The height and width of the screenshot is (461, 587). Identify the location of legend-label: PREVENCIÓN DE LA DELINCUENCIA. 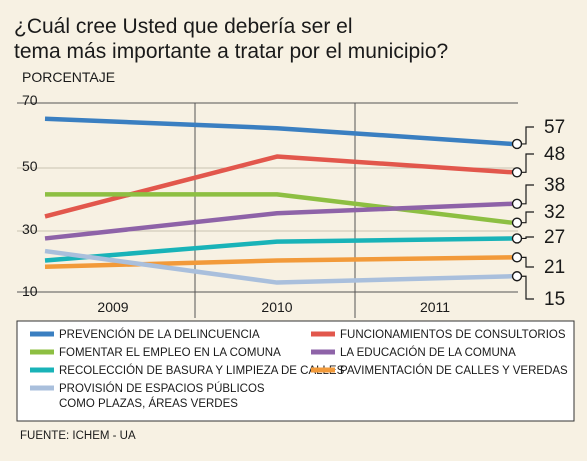
(159, 334).